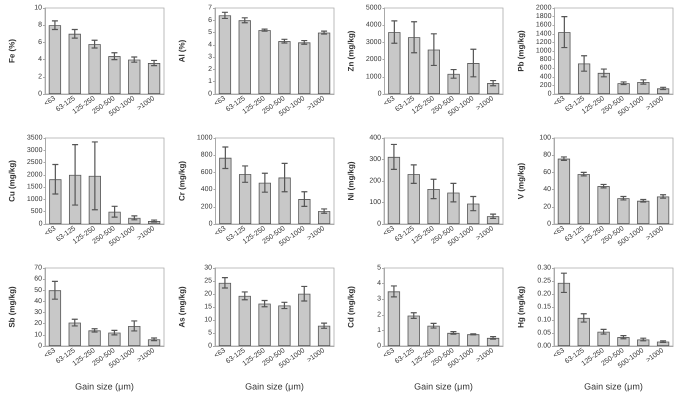  What do you see at coordinates (12, 50) in the screenshot?
I see `y-axis-title: Fe (%)` at bounding box center [12, 50].